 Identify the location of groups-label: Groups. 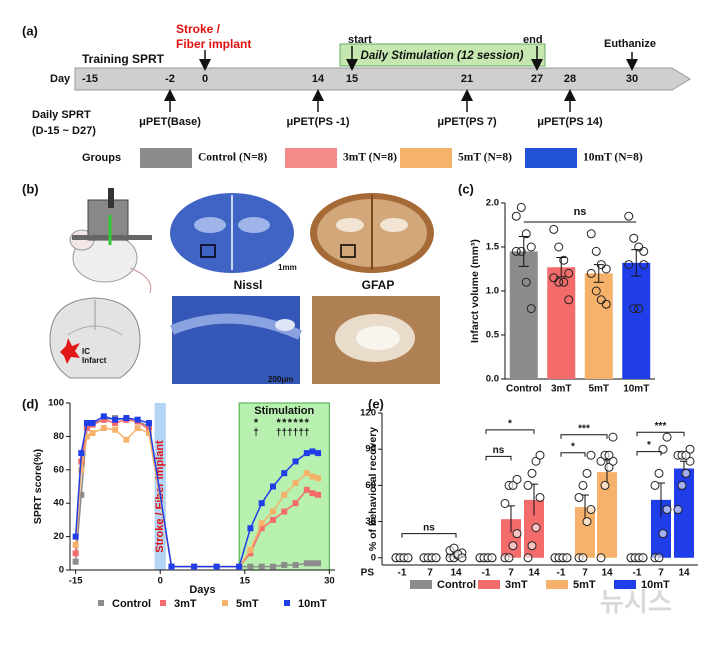
(101, 158).